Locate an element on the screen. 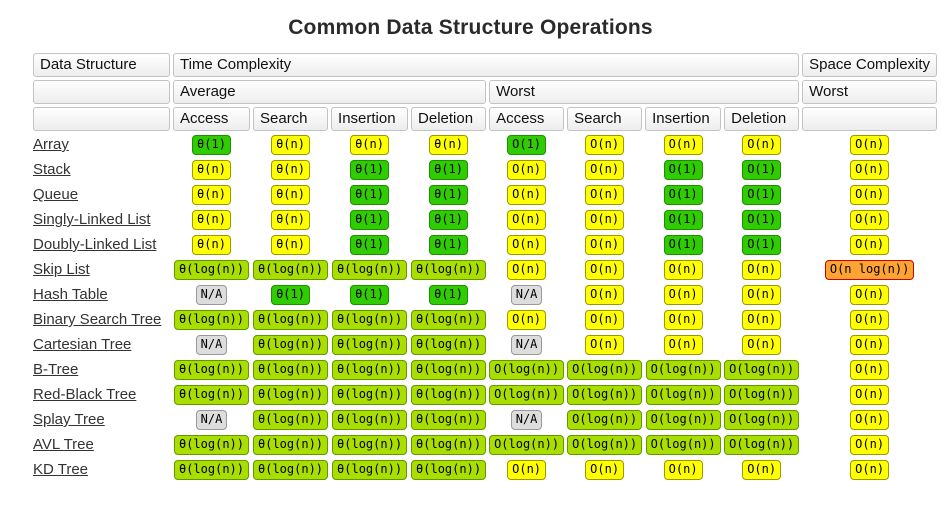  header-avg-deletion: Deletion is located at coordinates (449, 119).